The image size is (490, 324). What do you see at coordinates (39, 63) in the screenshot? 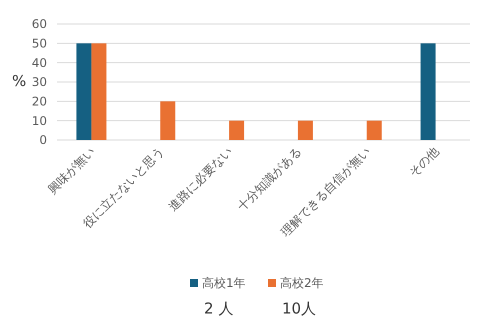
I see `y-tick-label: 40` at bounding box center [39, 63].